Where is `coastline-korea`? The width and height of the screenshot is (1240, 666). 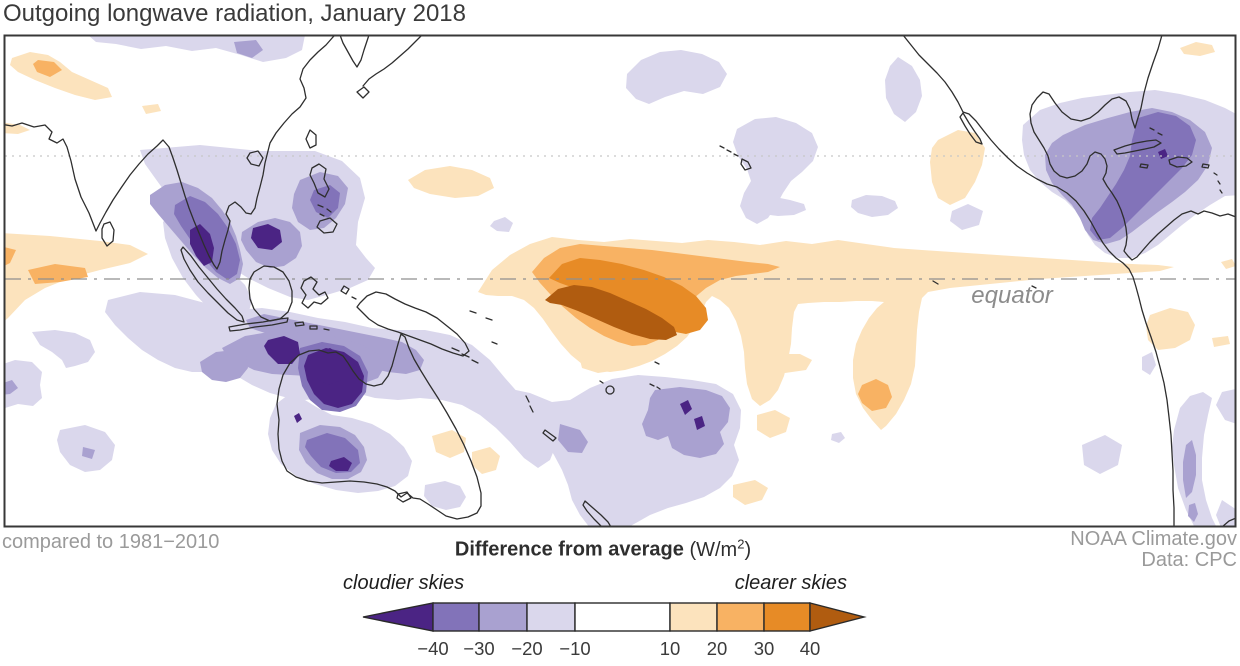
coastline-korea is located at coordinates (354, 52).